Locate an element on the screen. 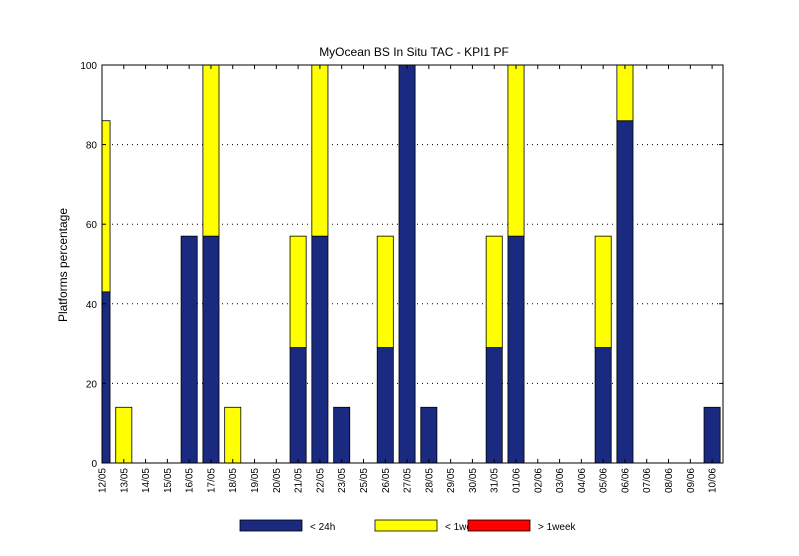 The width and height of the screenshot is (799, 556). y-tick-label: 0 is located at coordinates (94, 464).